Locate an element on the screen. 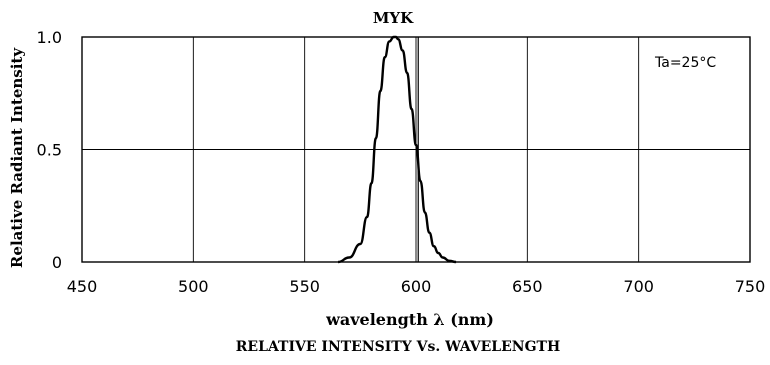 The height and width of the screenshot is (365, 770). spectrum-curve is located at coordinates (397, 149).